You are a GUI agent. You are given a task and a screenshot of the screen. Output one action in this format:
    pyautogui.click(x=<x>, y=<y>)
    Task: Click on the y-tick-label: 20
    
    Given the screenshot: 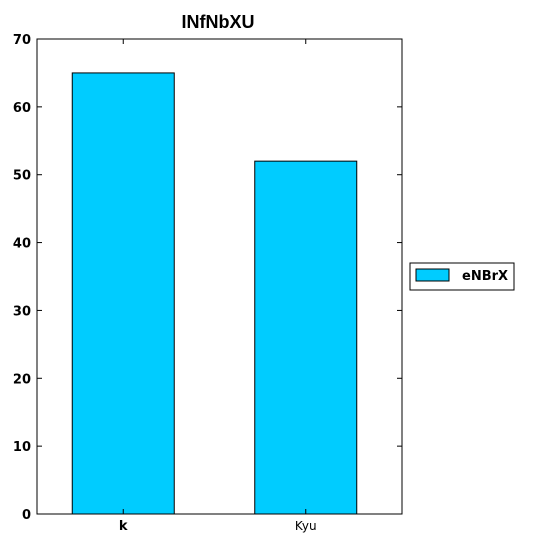 What is the action you would take?
    pyautogui.click(x=22, y=379)
    